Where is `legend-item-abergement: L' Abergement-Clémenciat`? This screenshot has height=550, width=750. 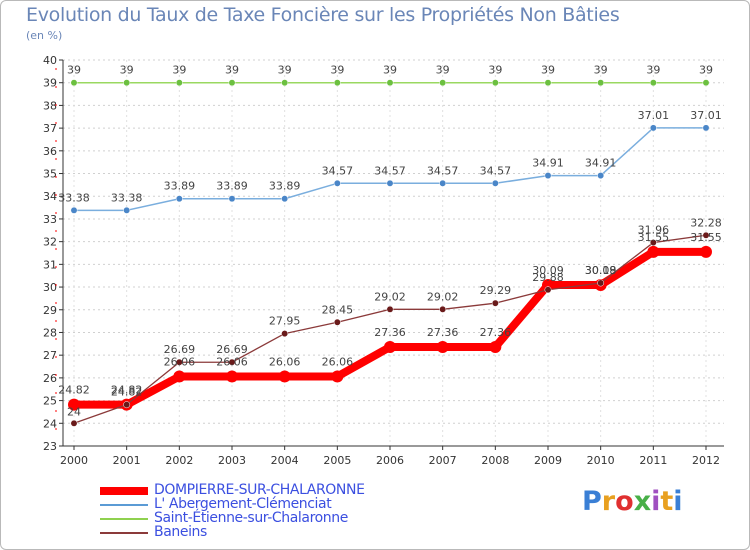
legend-item-abergement: L' Abergement-Clémenciat is located at coordinates (300, 504).